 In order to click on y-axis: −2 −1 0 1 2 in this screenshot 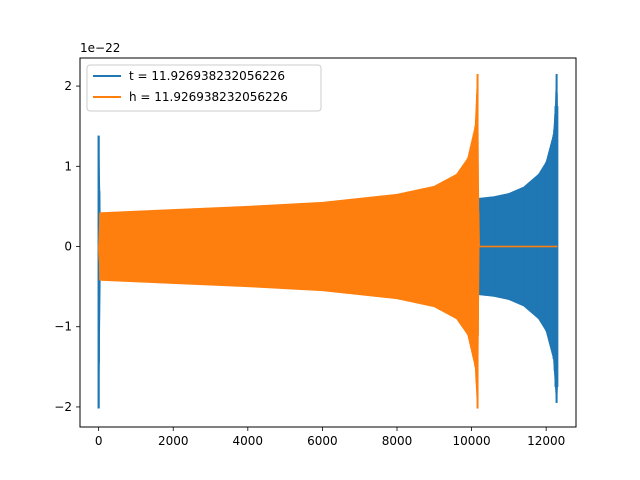, I will do `click(67, 246)`.